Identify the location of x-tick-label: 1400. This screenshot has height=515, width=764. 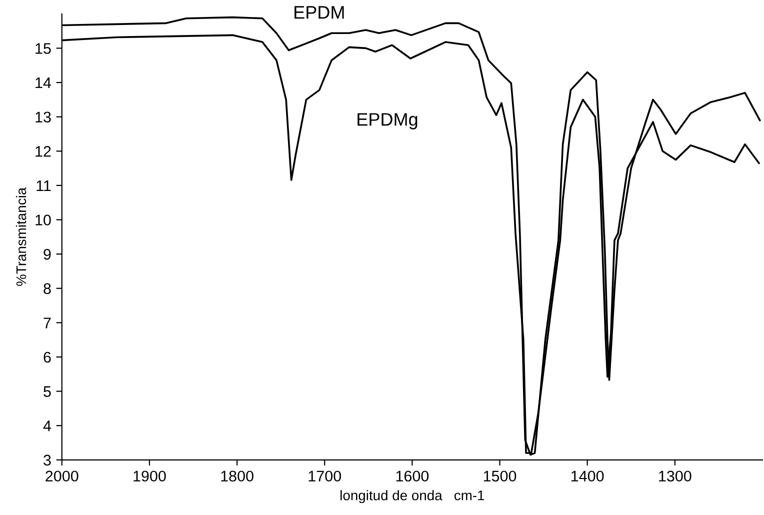
(588, 476).